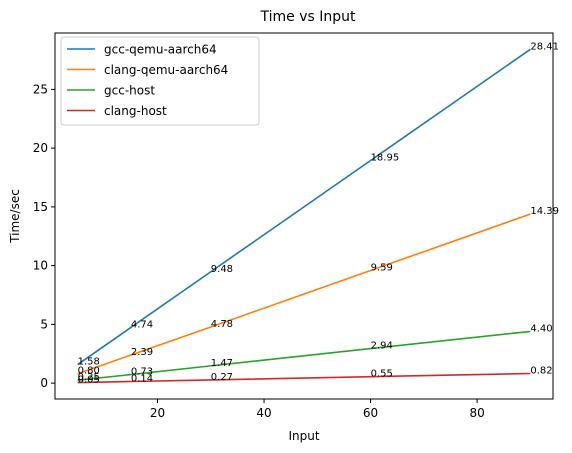  Describe the element at coordinates (222, 324) in the screenshot. I see `data-label: 4.78` at that location.